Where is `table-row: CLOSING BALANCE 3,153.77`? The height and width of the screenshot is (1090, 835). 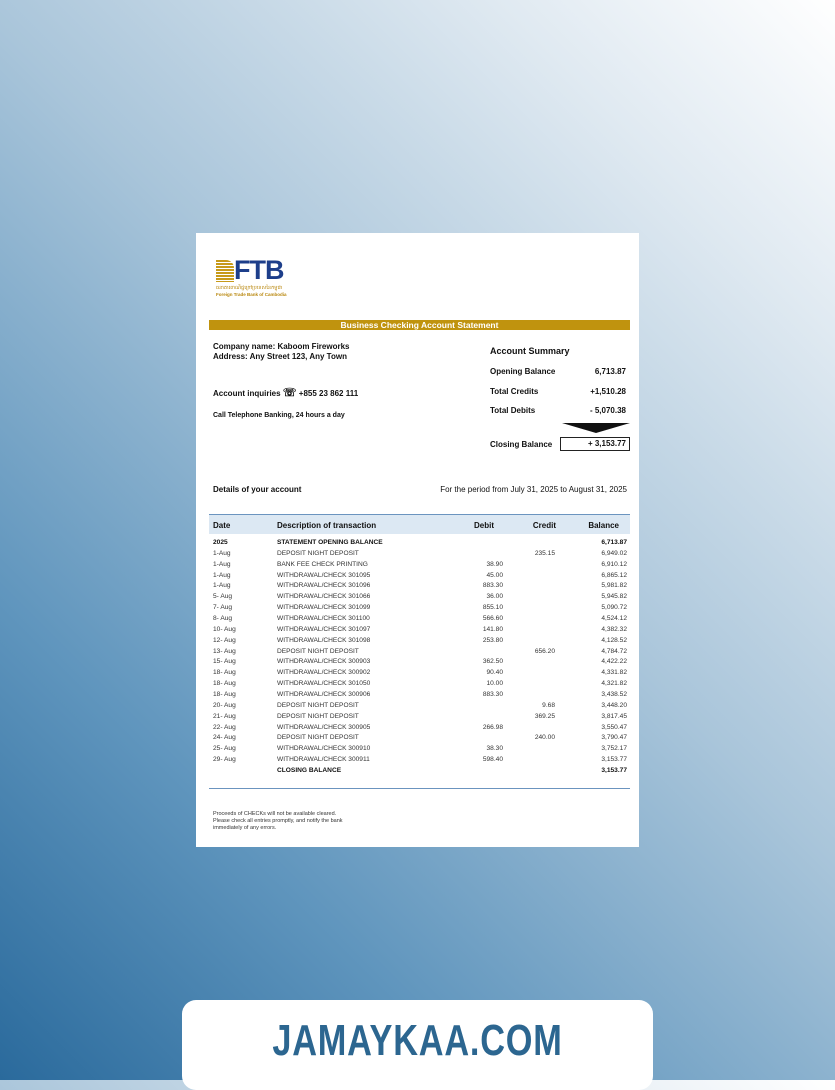 table-row: CLOSING BALANCE 3,153.77 is located at coordinates (419, 771).